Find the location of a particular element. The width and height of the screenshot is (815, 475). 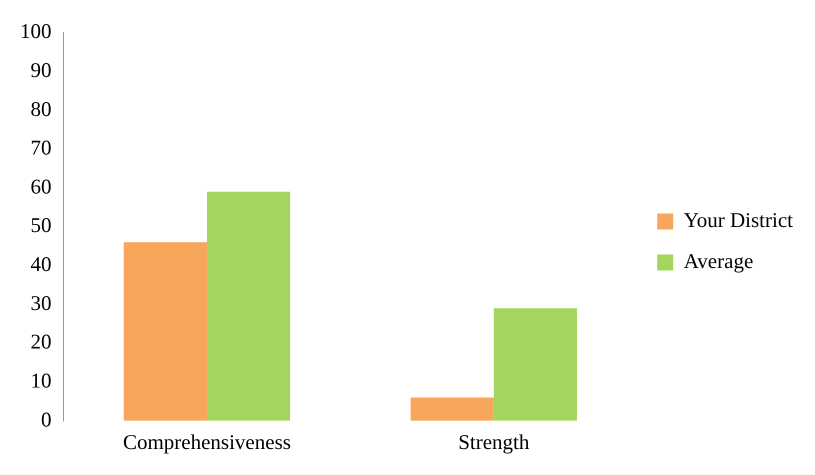

y-tick-label: 60 is located at coordinates (41, 186).